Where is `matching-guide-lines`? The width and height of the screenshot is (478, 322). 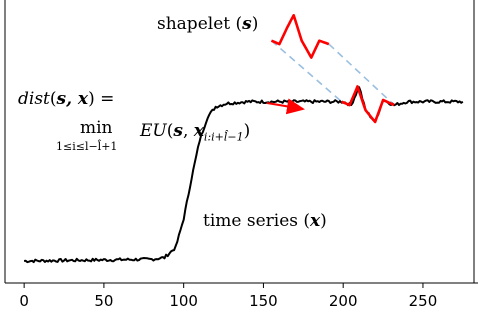 matching-guide-lines is located at coordinates (332, 73).